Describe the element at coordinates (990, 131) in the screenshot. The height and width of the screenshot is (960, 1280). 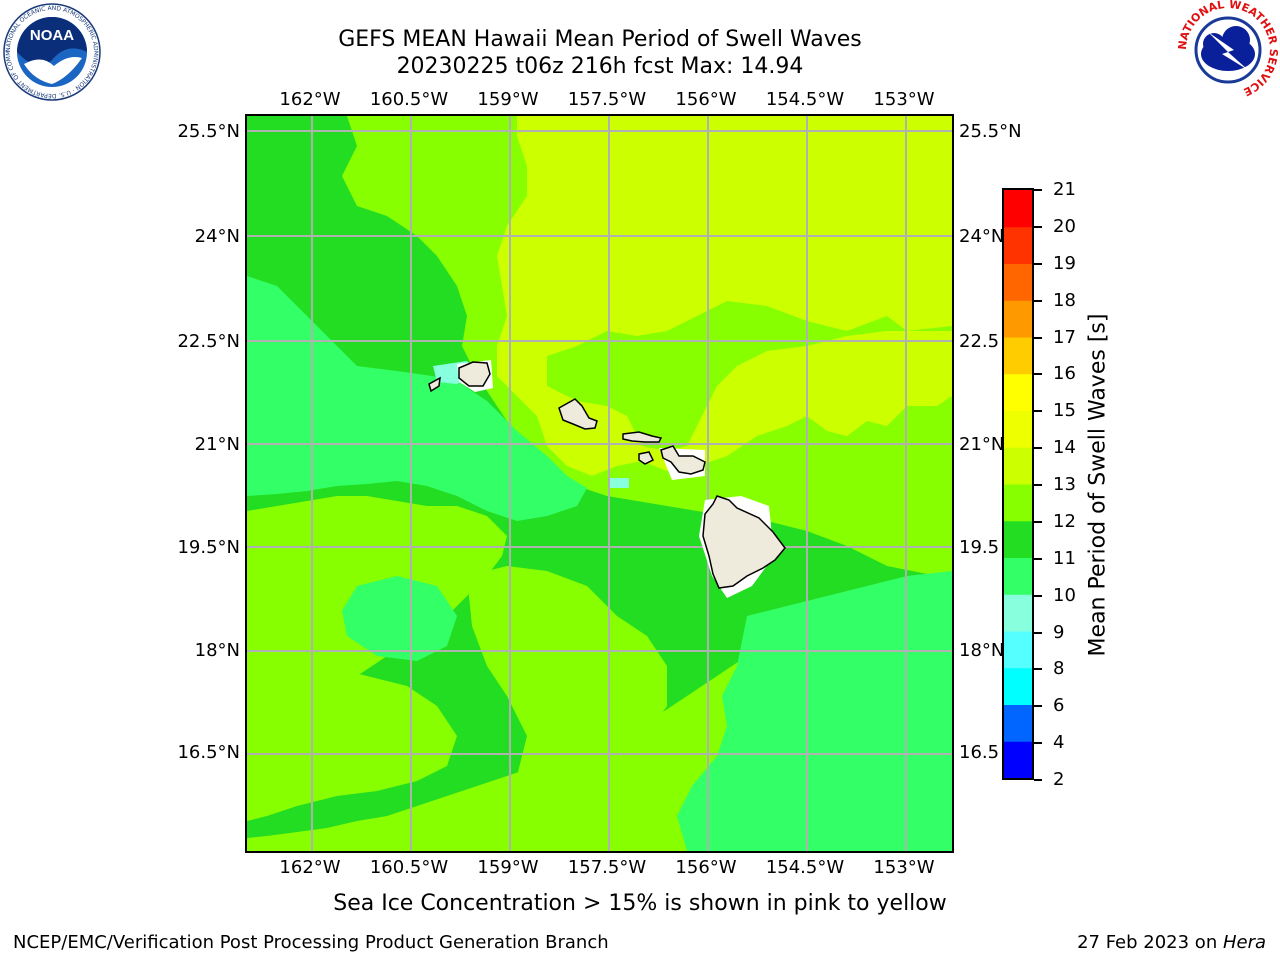
I see `lat-label-right: 25.5°N` at that location.